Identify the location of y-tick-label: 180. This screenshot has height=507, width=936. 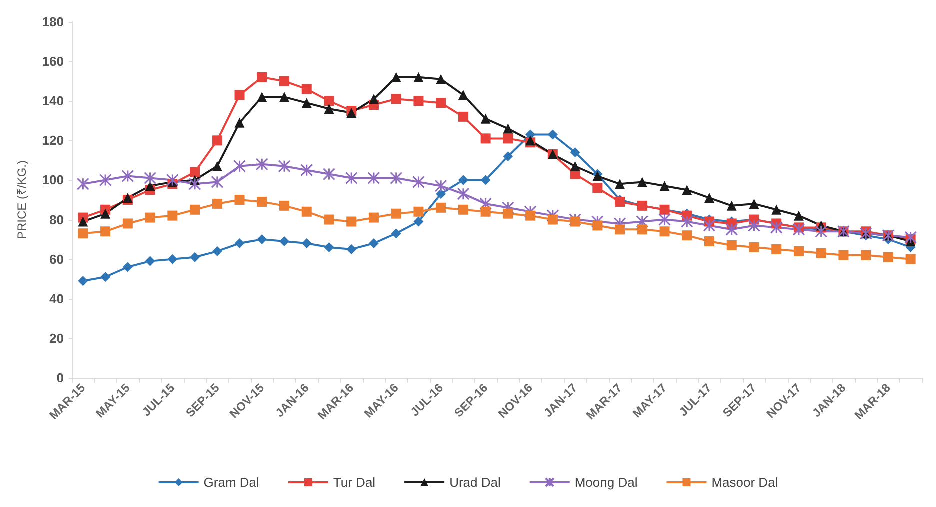
(53, 22).